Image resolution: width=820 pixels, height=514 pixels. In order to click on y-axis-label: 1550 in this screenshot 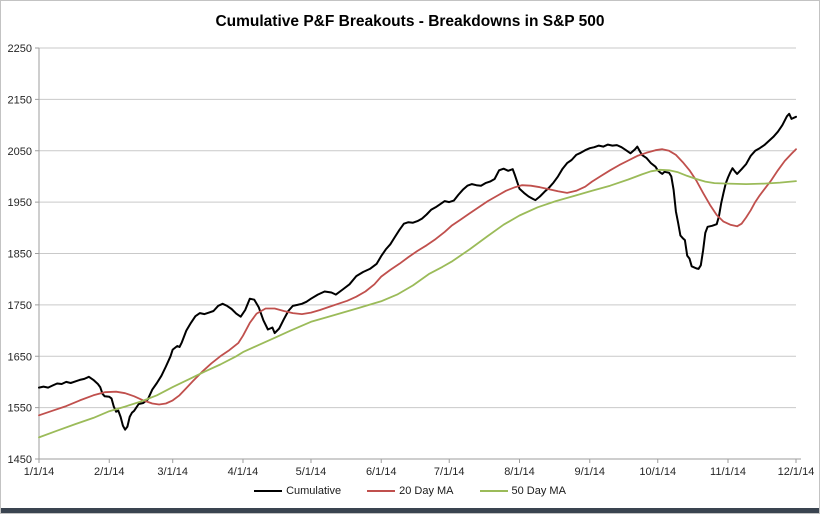, I will do `click(20, 409)`.